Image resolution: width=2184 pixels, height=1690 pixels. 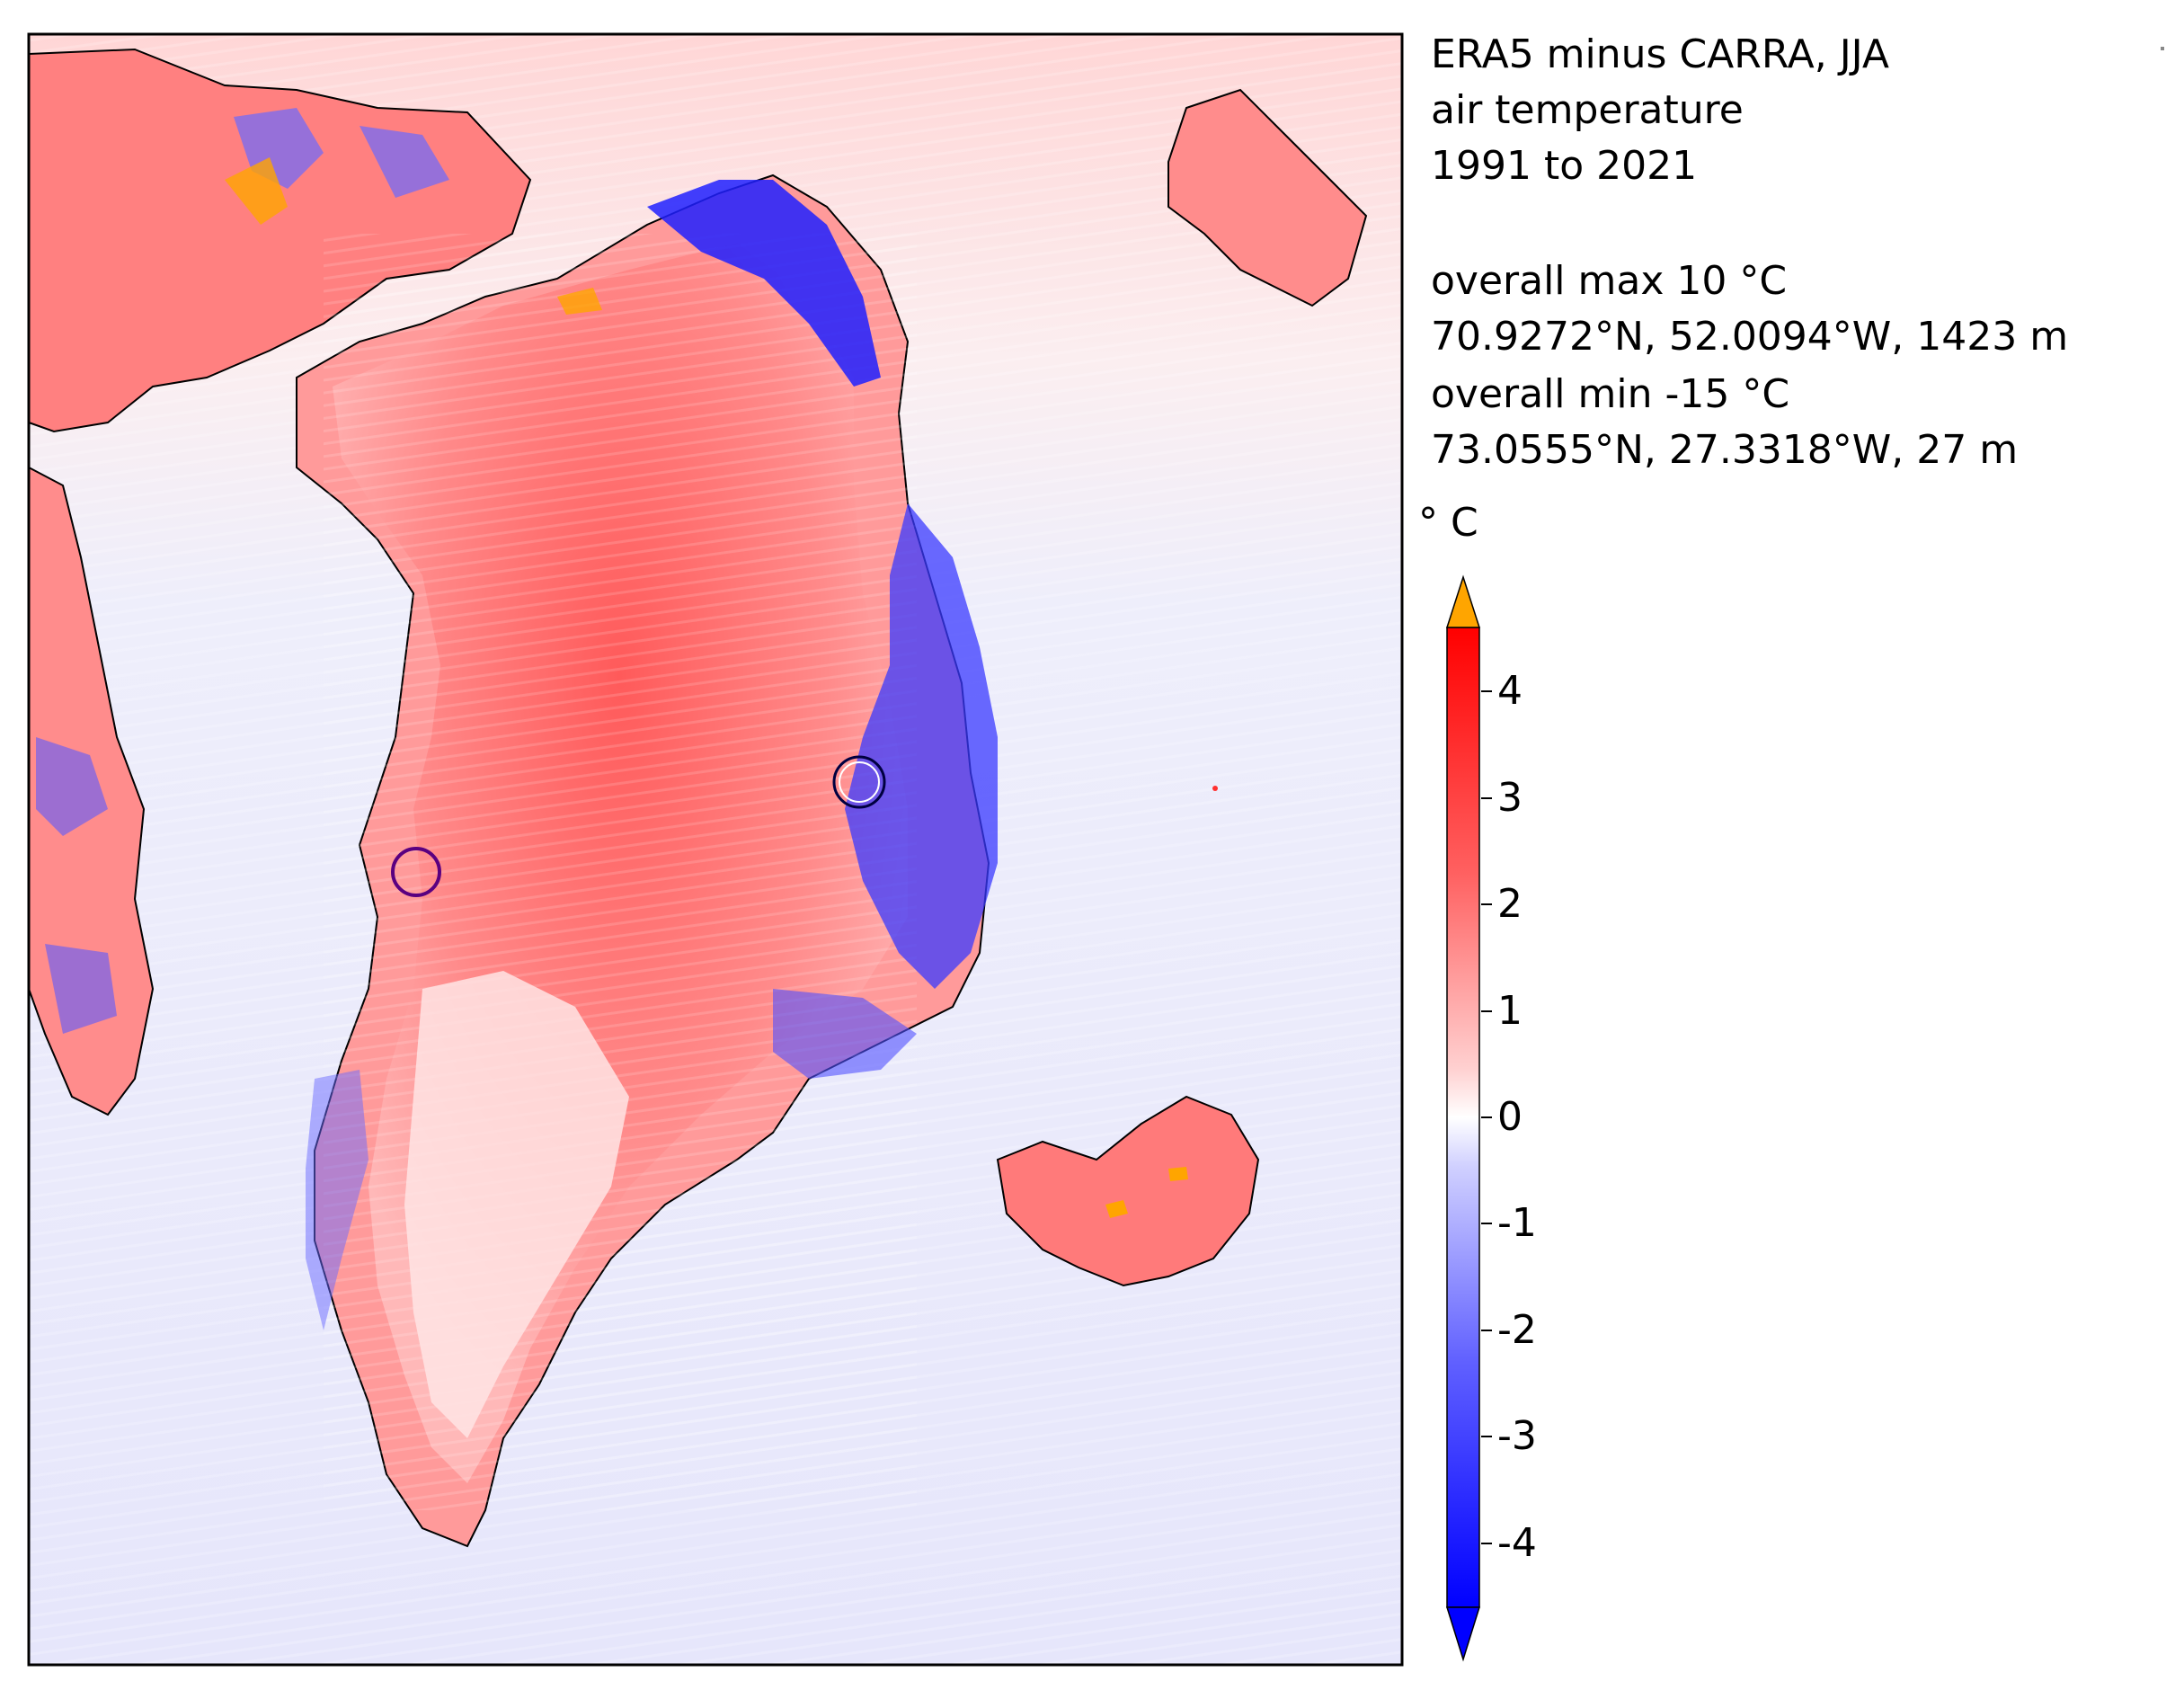 I want to click on iceland, so click(x=1128, y=1191).